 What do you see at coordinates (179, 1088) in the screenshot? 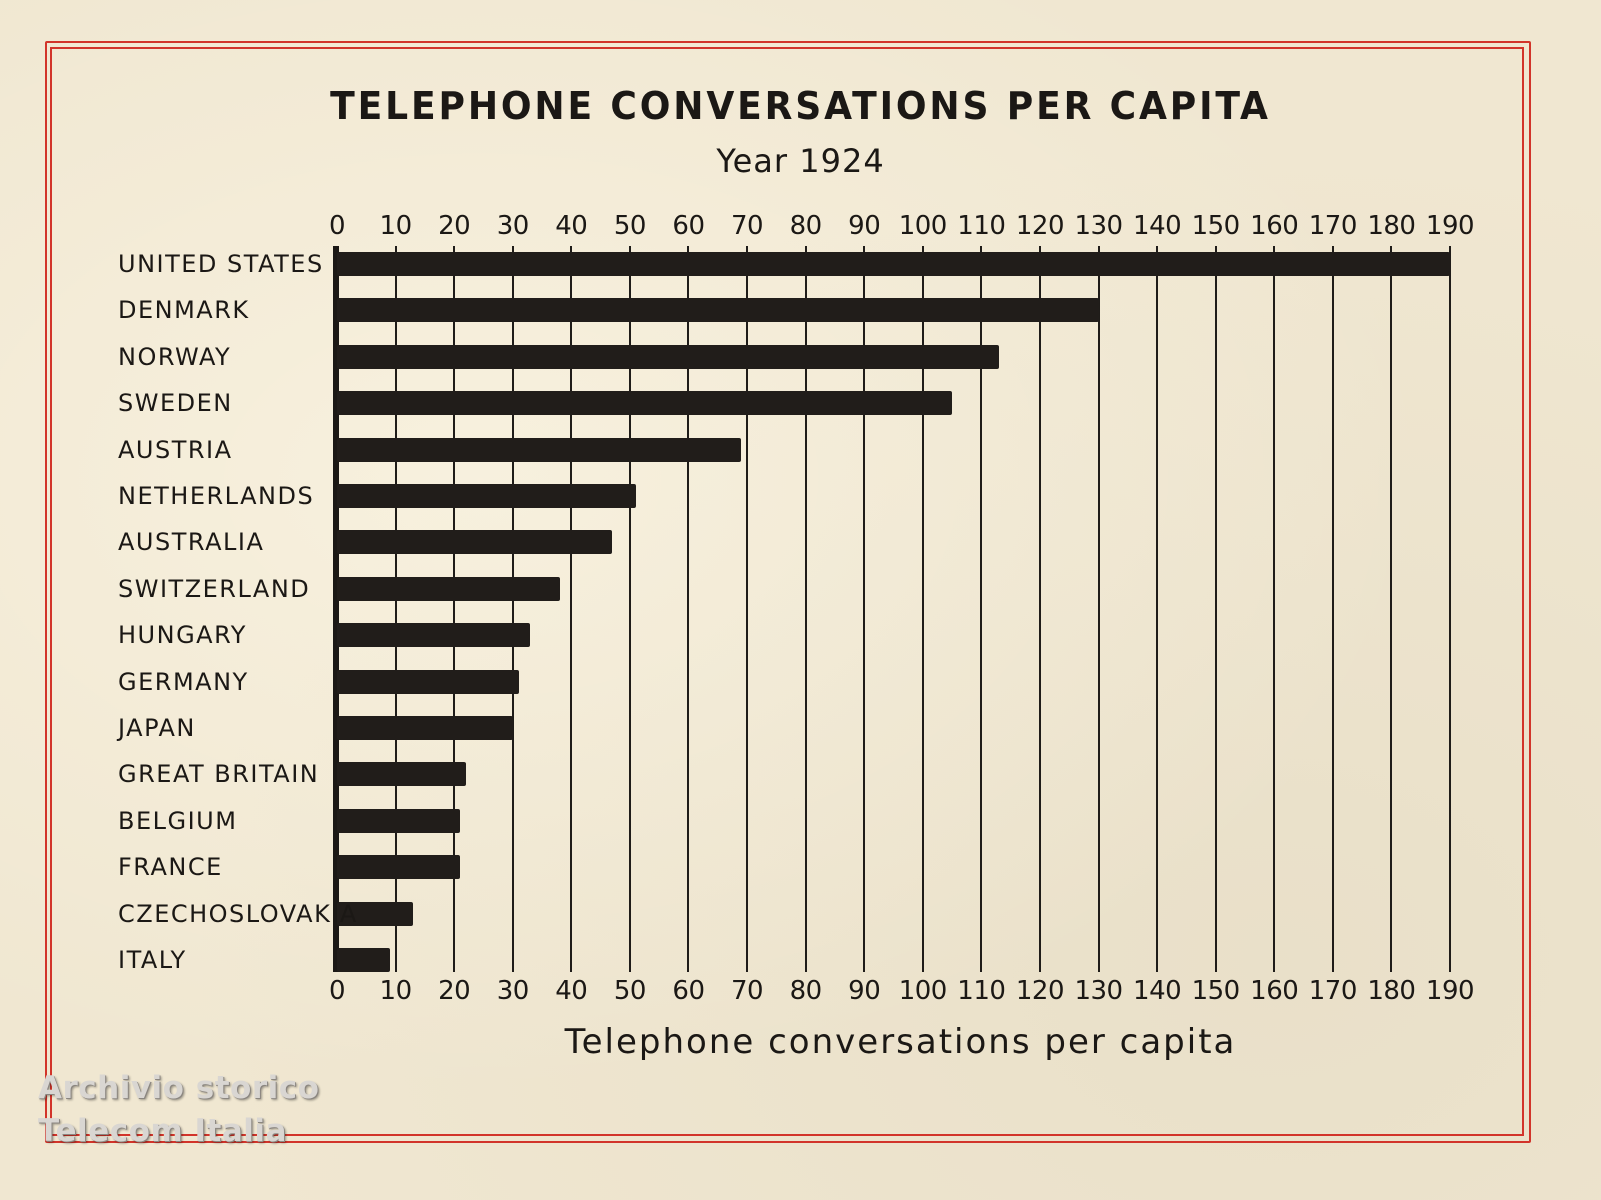
I see `watermark-line-1: Archivio storico` at bounding box center [179, 1088].